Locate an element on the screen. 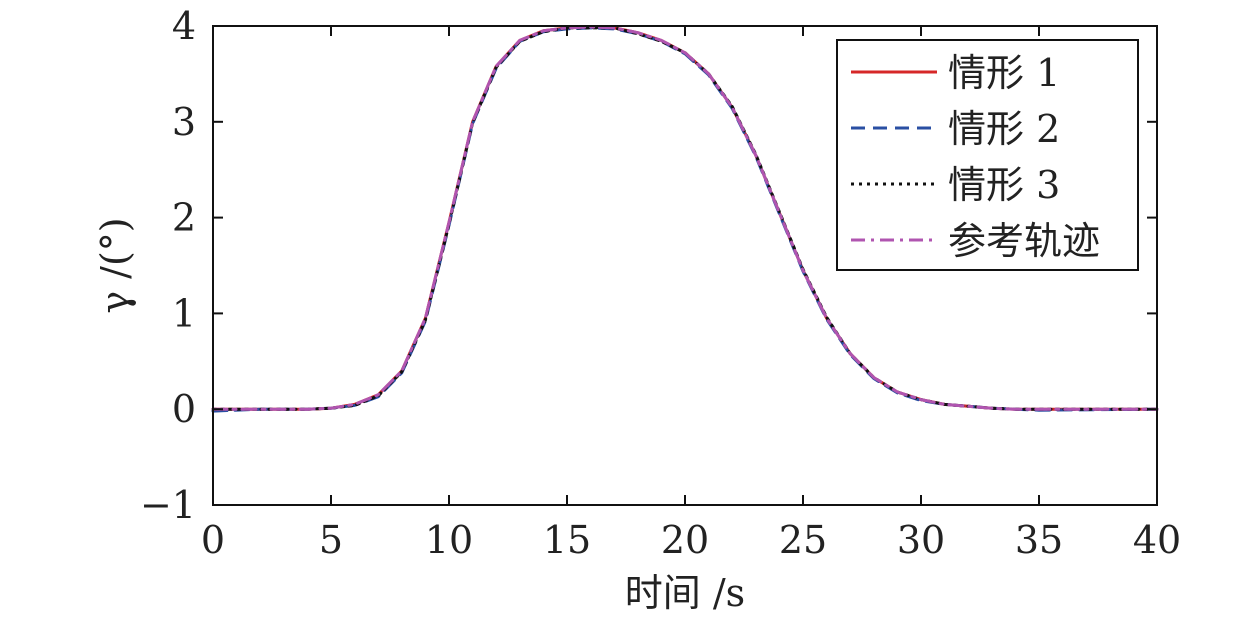  x-tick-label: 20 is located at coordinates (685, 540).